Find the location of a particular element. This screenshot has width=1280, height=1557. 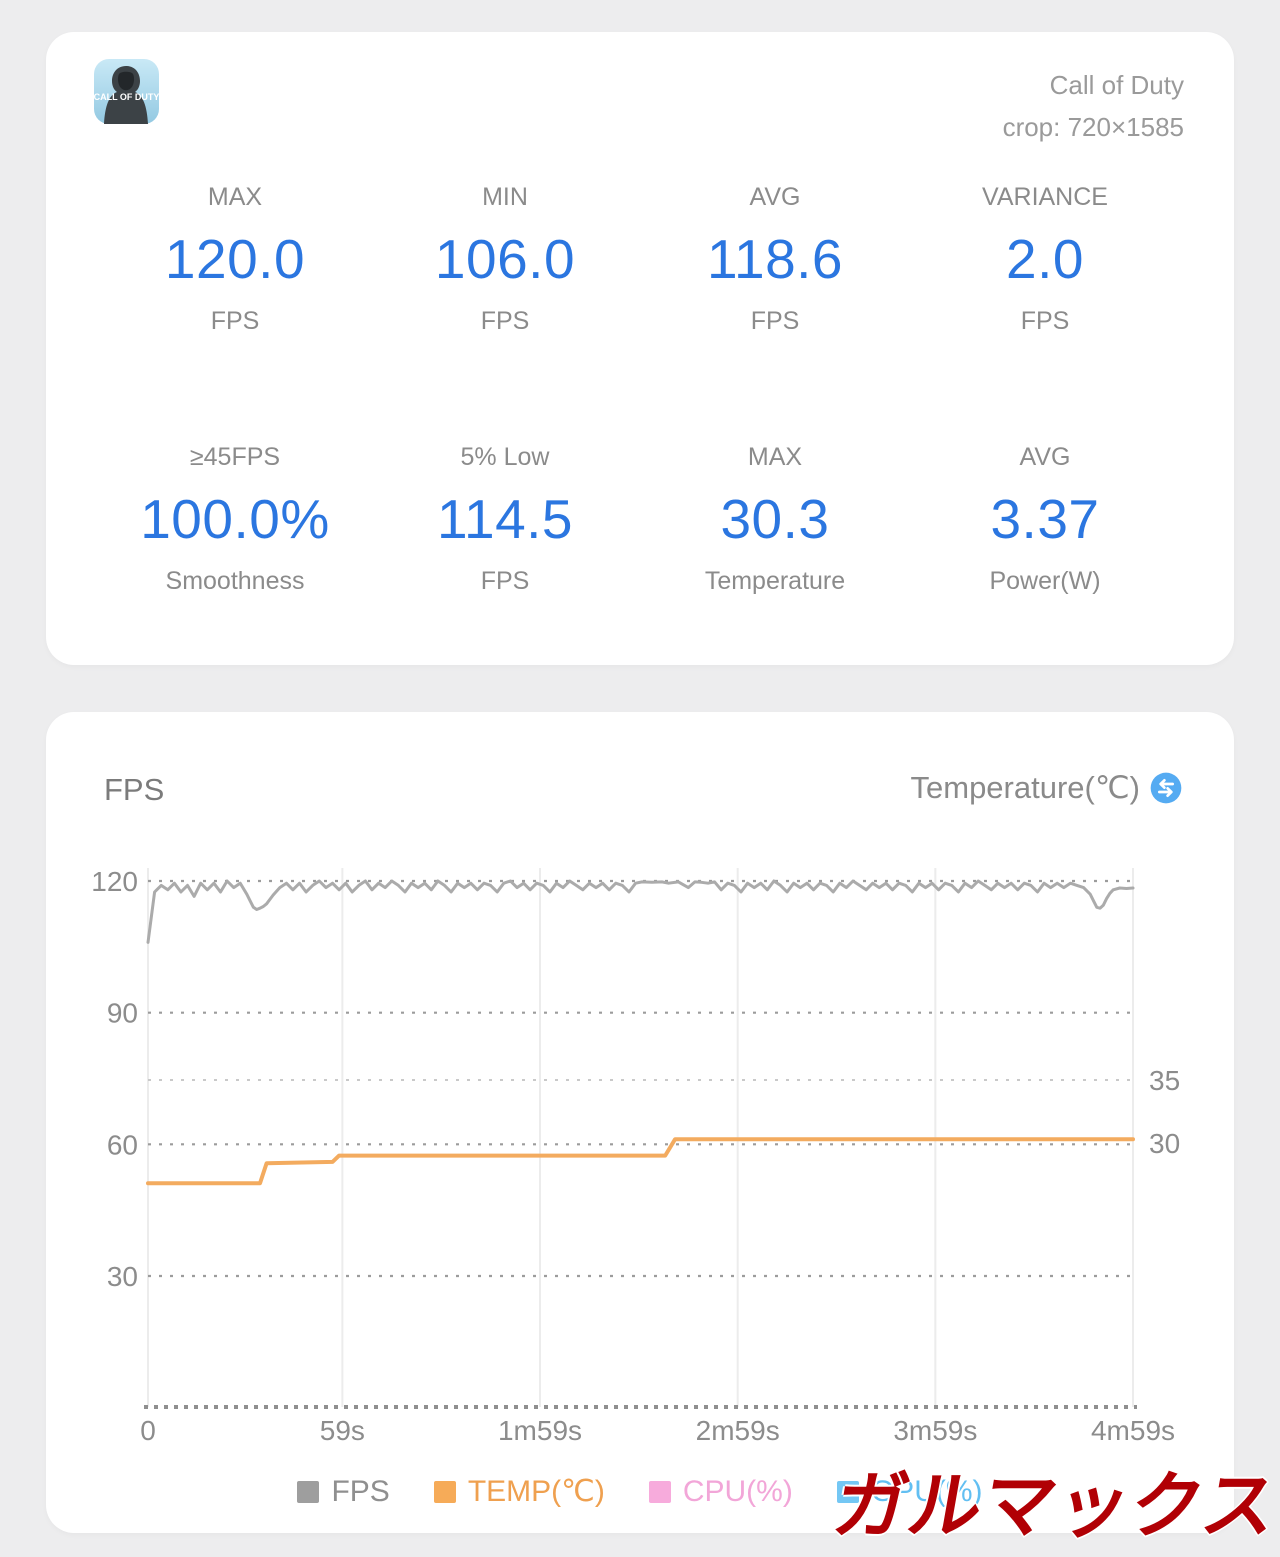

app-name: Call of Duty is located at coordinates (1116, 85).